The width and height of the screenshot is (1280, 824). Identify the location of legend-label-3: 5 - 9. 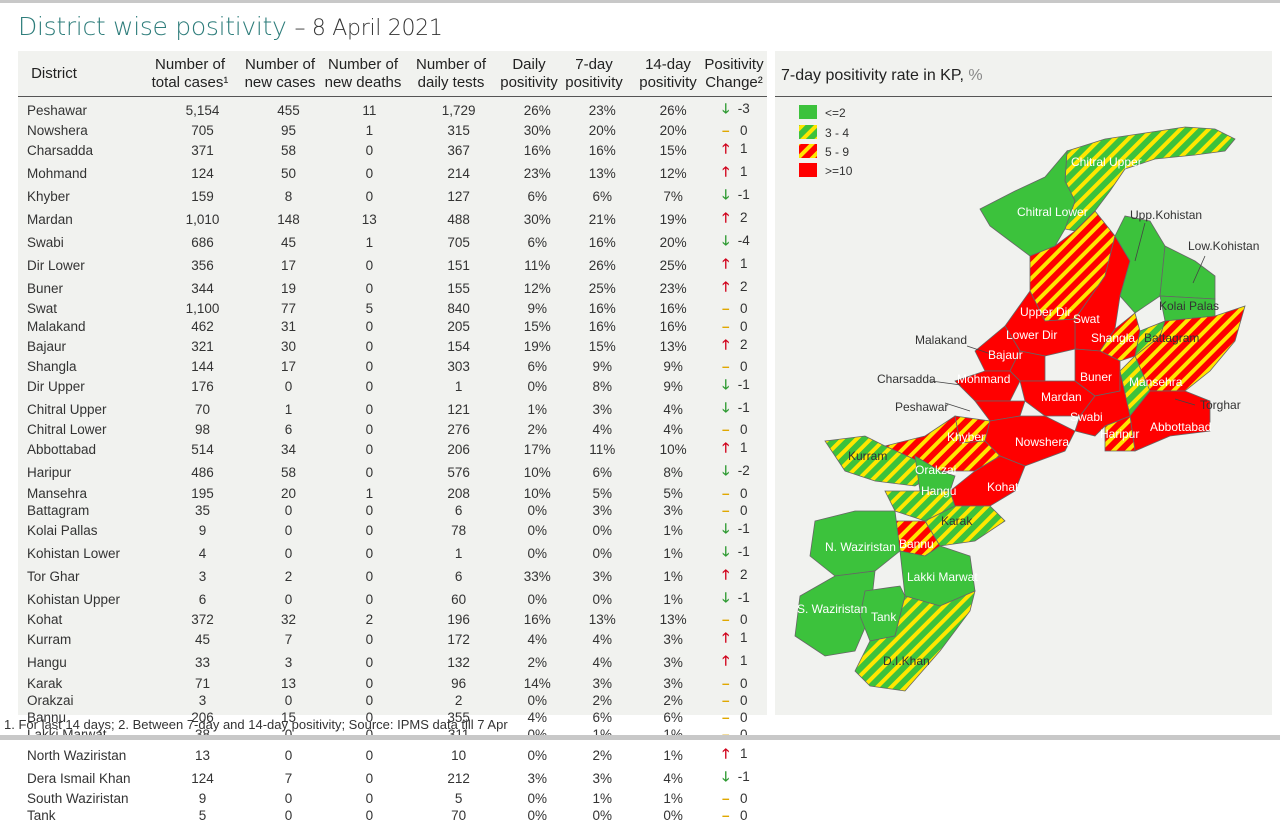
(837, 152).